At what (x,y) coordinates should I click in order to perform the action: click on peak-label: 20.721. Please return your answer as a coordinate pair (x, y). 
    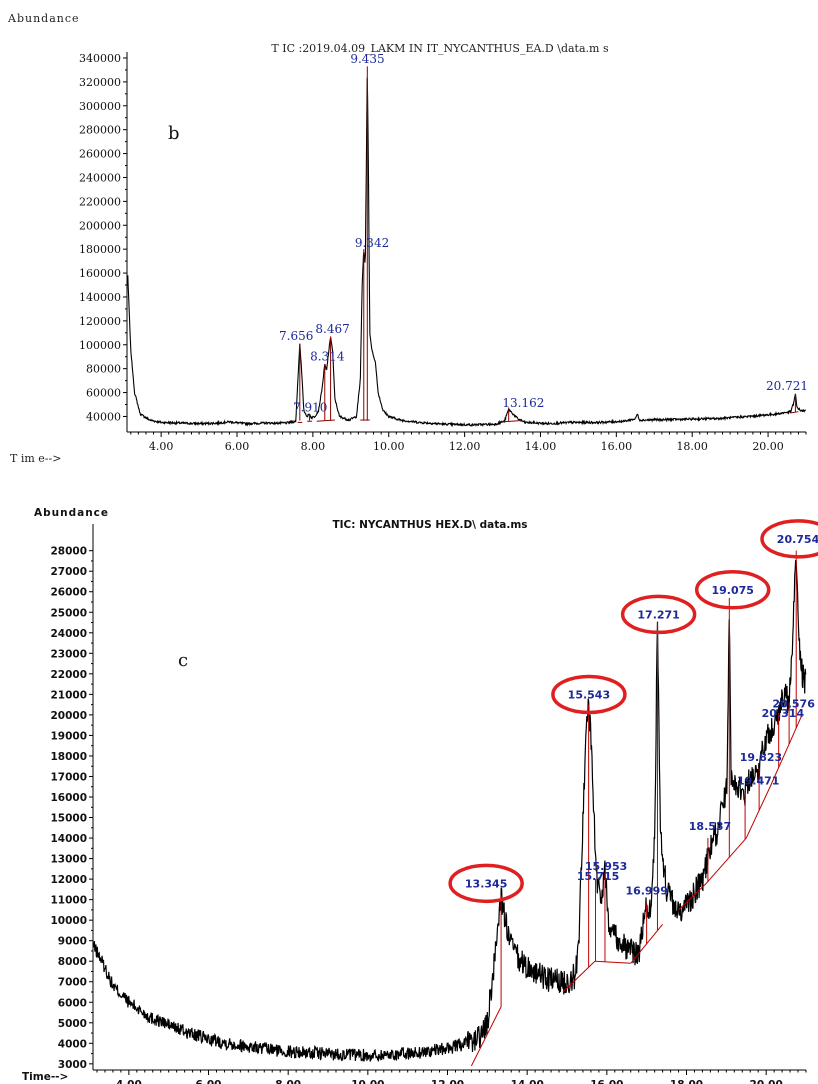
    Looking at the image, I should click on (787, 386).